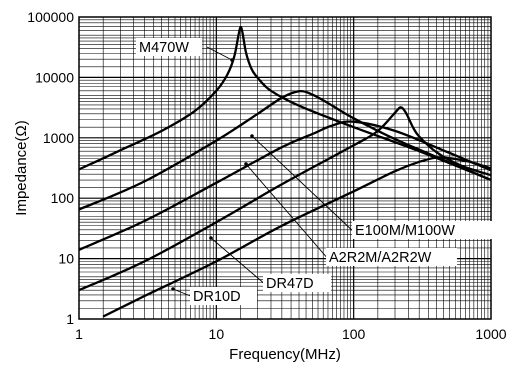 The height and width of the screenshot is (369, 521). Describe the element at coordinates (290, 284) in the screenshot. I see `series-label-3: DR47D` at that location.